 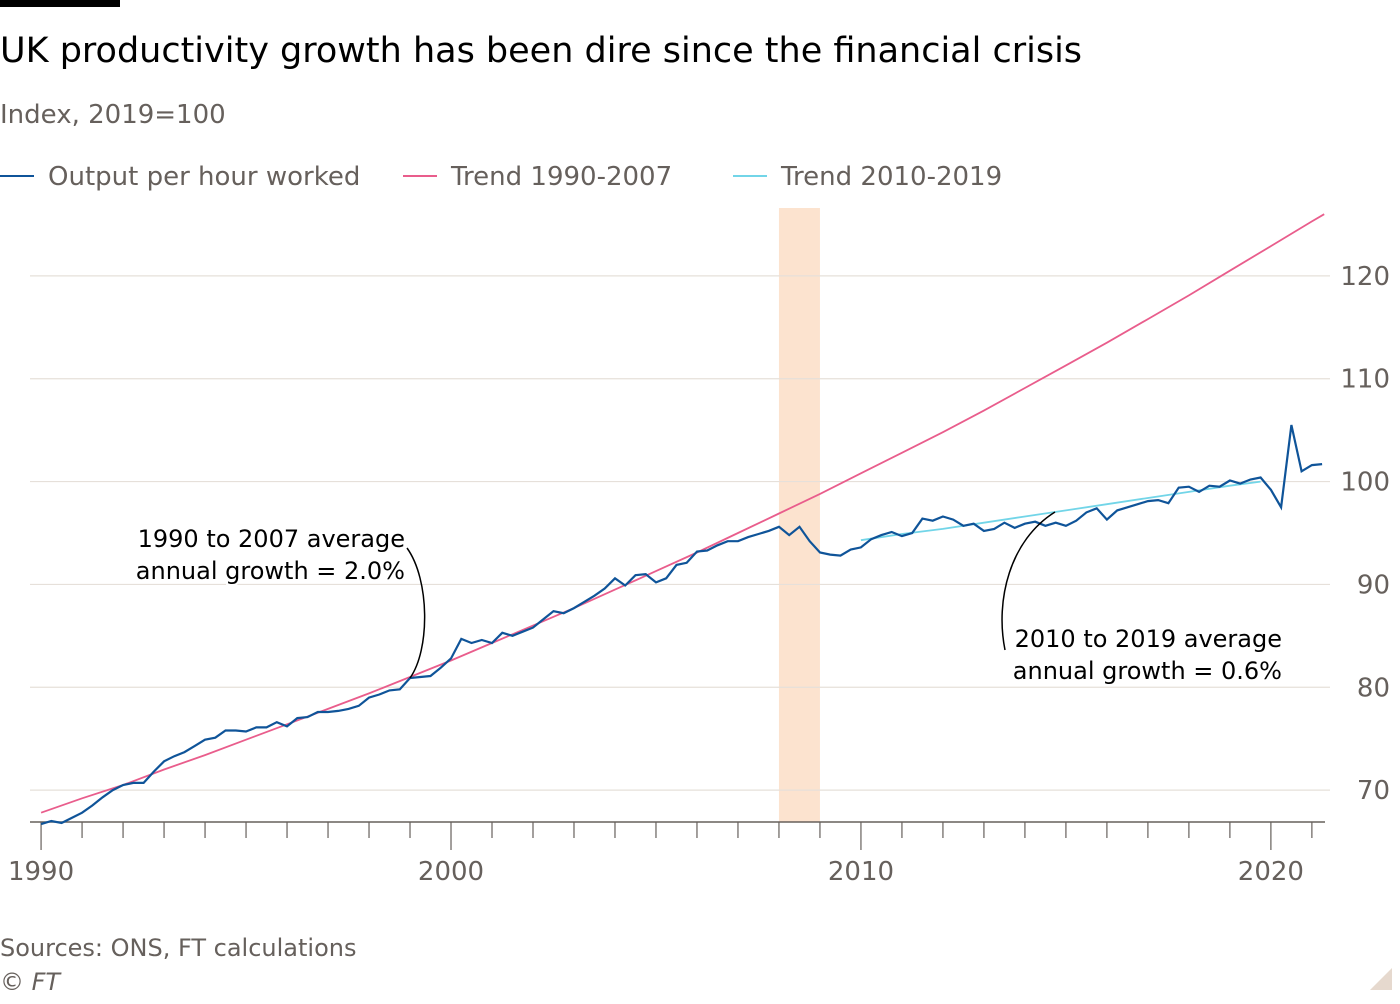 What do you see at coordinates (1148, 639) in the screenshot?
I see `annotation: 2010 to 2019 average` at bounding box center [1148, 639].